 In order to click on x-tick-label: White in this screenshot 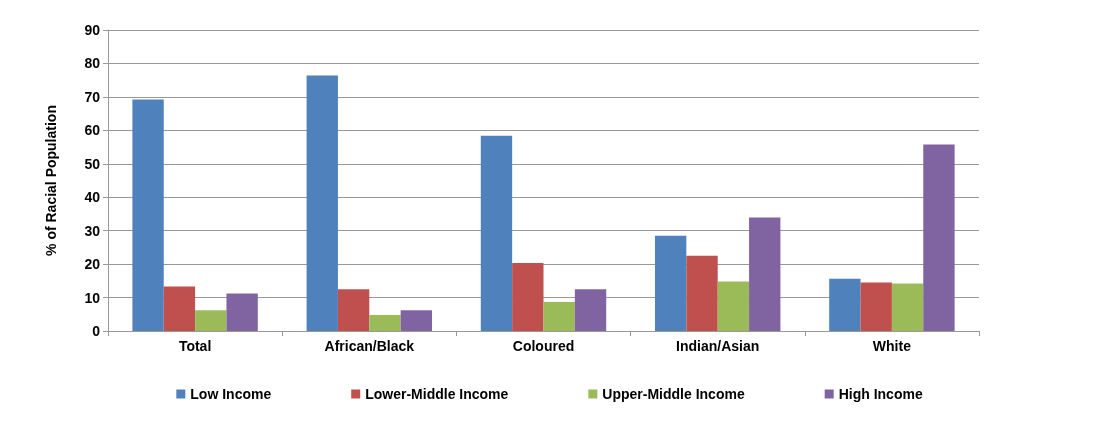, I will do `click(892, 346)`.